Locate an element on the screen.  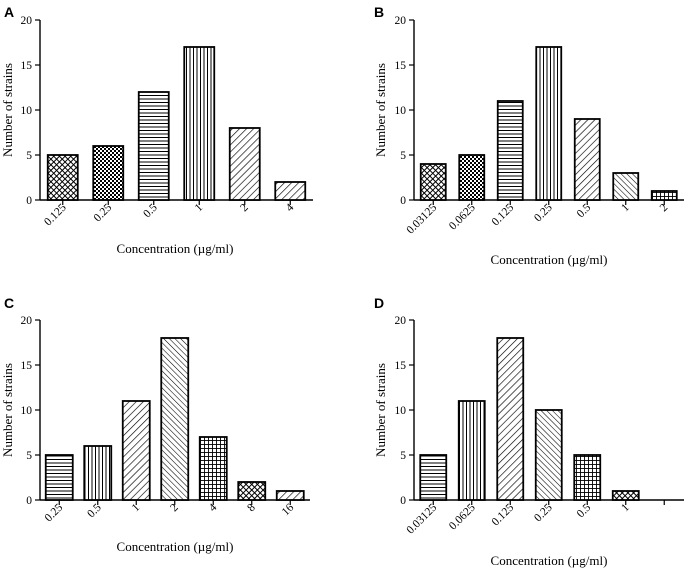
panel-letter: D is located at coordinates (379, 303).